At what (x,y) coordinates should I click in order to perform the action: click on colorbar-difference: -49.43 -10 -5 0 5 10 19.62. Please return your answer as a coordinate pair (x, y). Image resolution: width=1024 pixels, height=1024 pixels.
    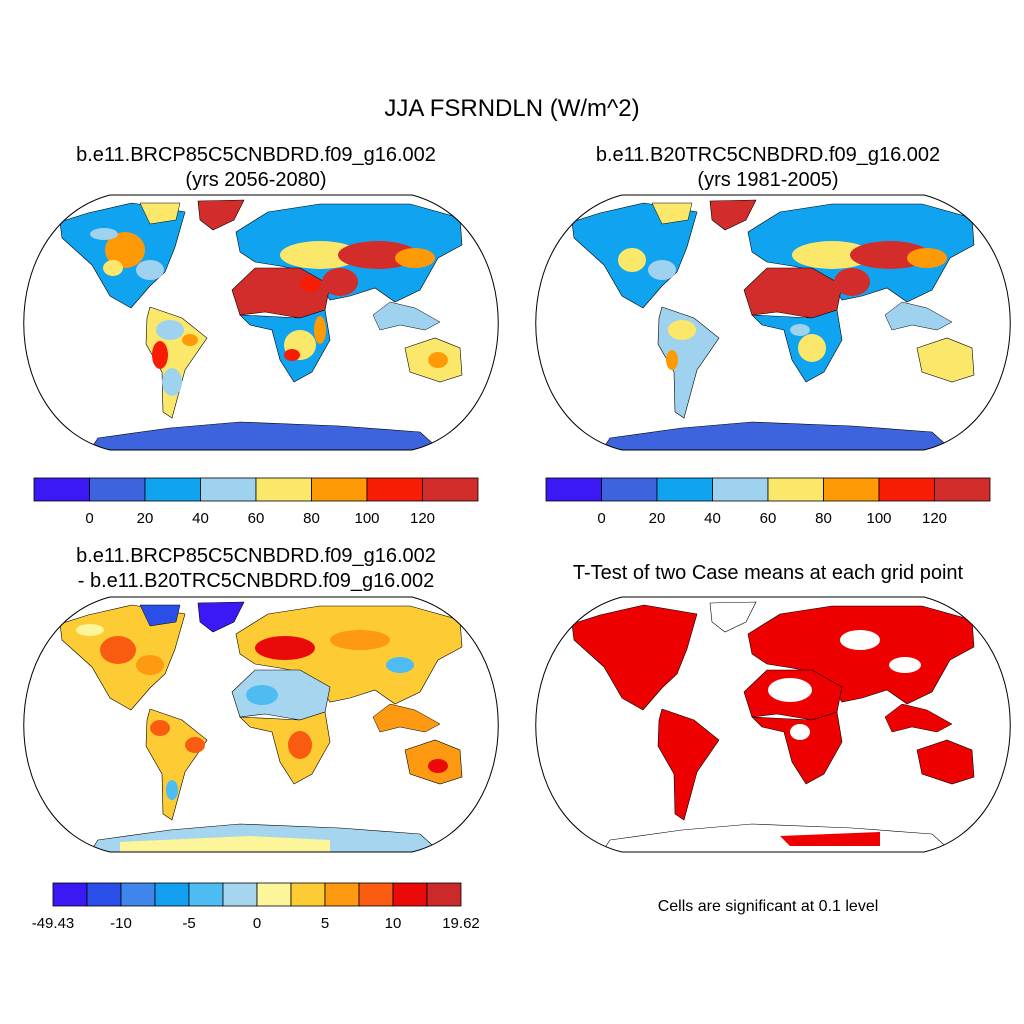
    Looking at the image, I should click on (256, 907).